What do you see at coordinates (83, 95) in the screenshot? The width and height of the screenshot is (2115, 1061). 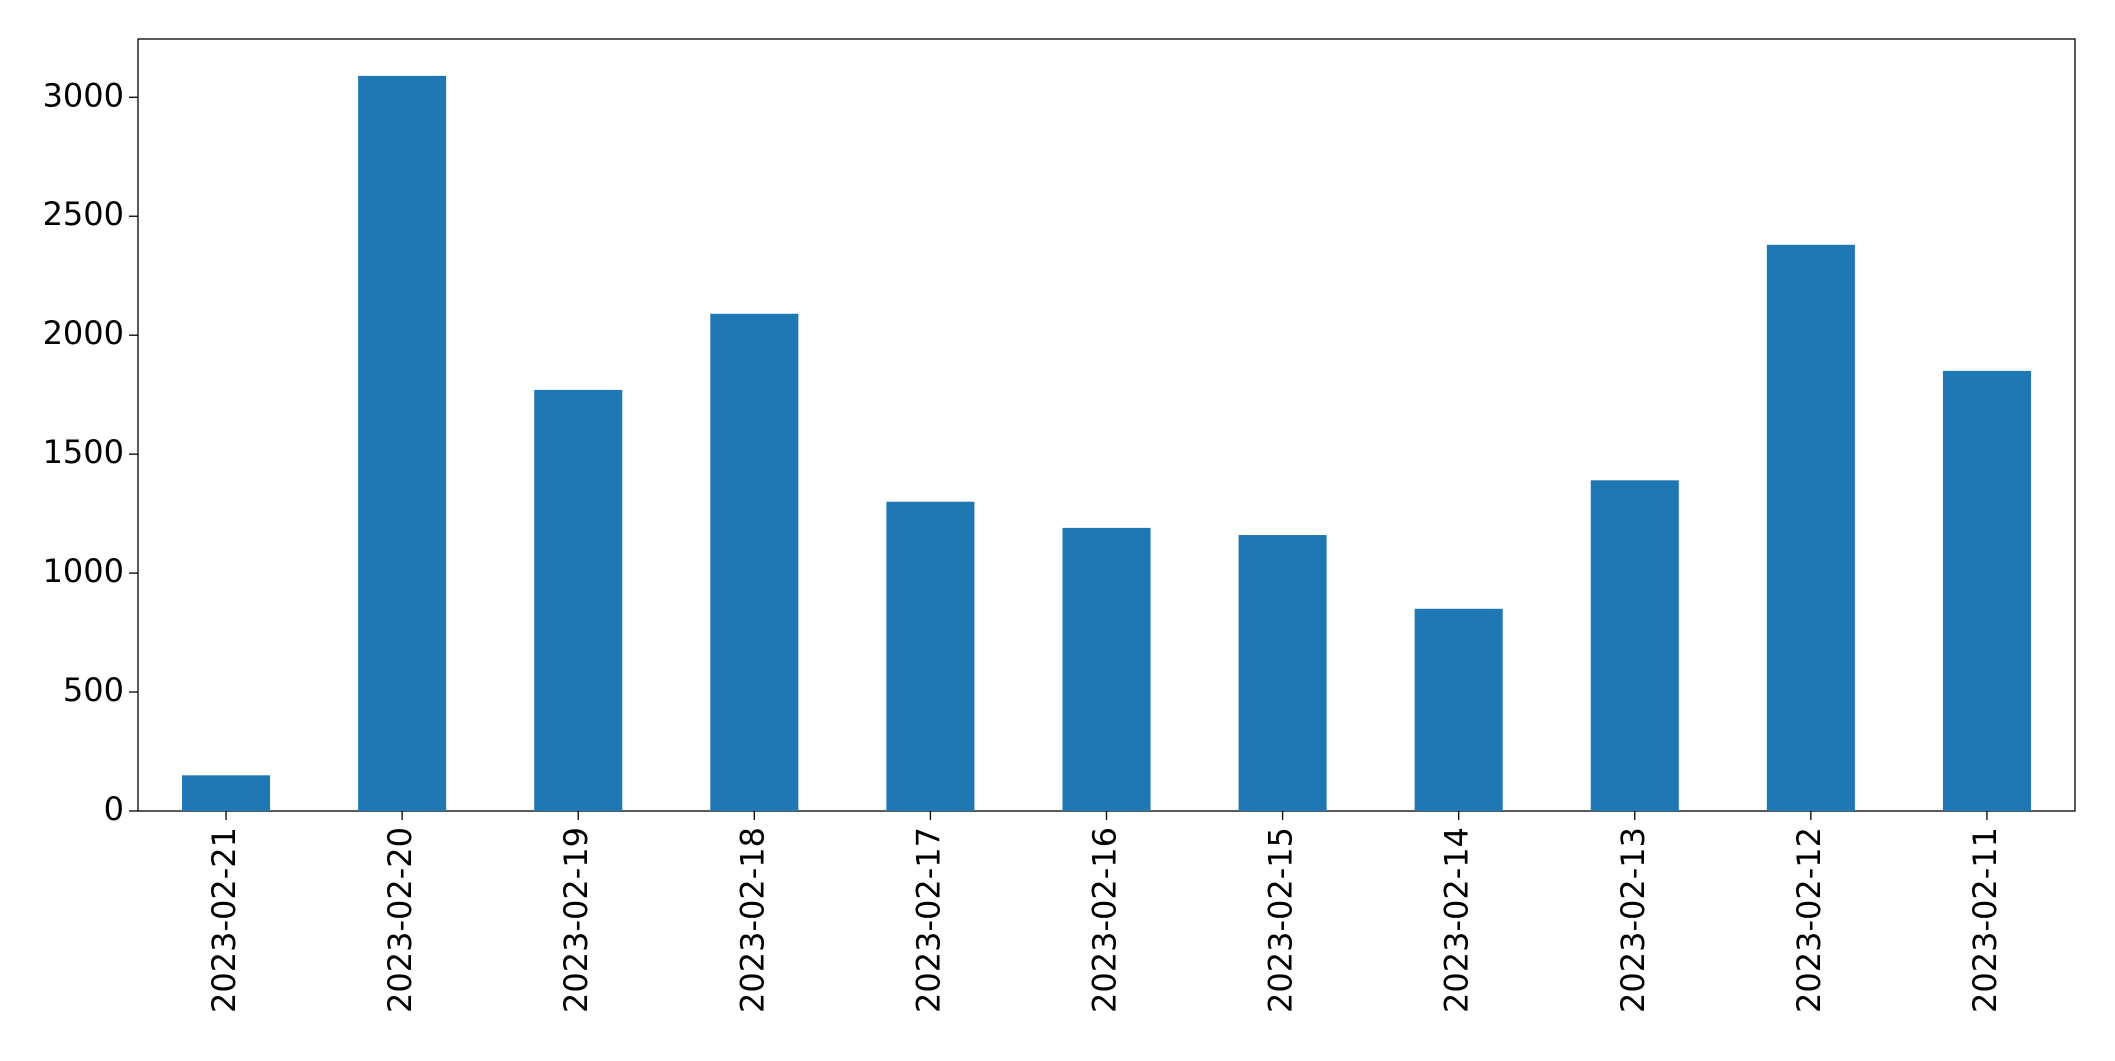 I see `y-tick-label: 3000` at bounding box center [83, 95].